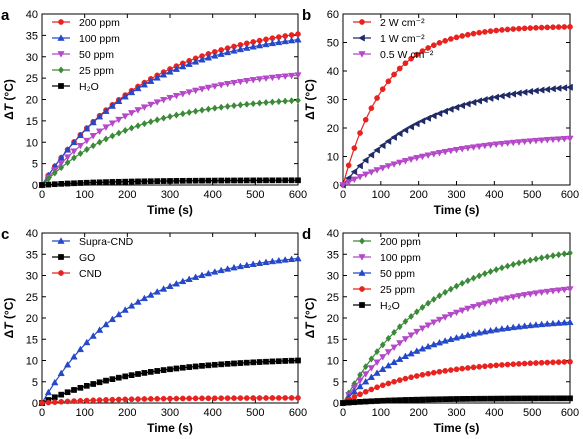 The height and width of the screenshot is (439, 583). Describe the element at coordinates (310, 325) in the screenshot. I see `y-axis-label-variable: T` at that location.